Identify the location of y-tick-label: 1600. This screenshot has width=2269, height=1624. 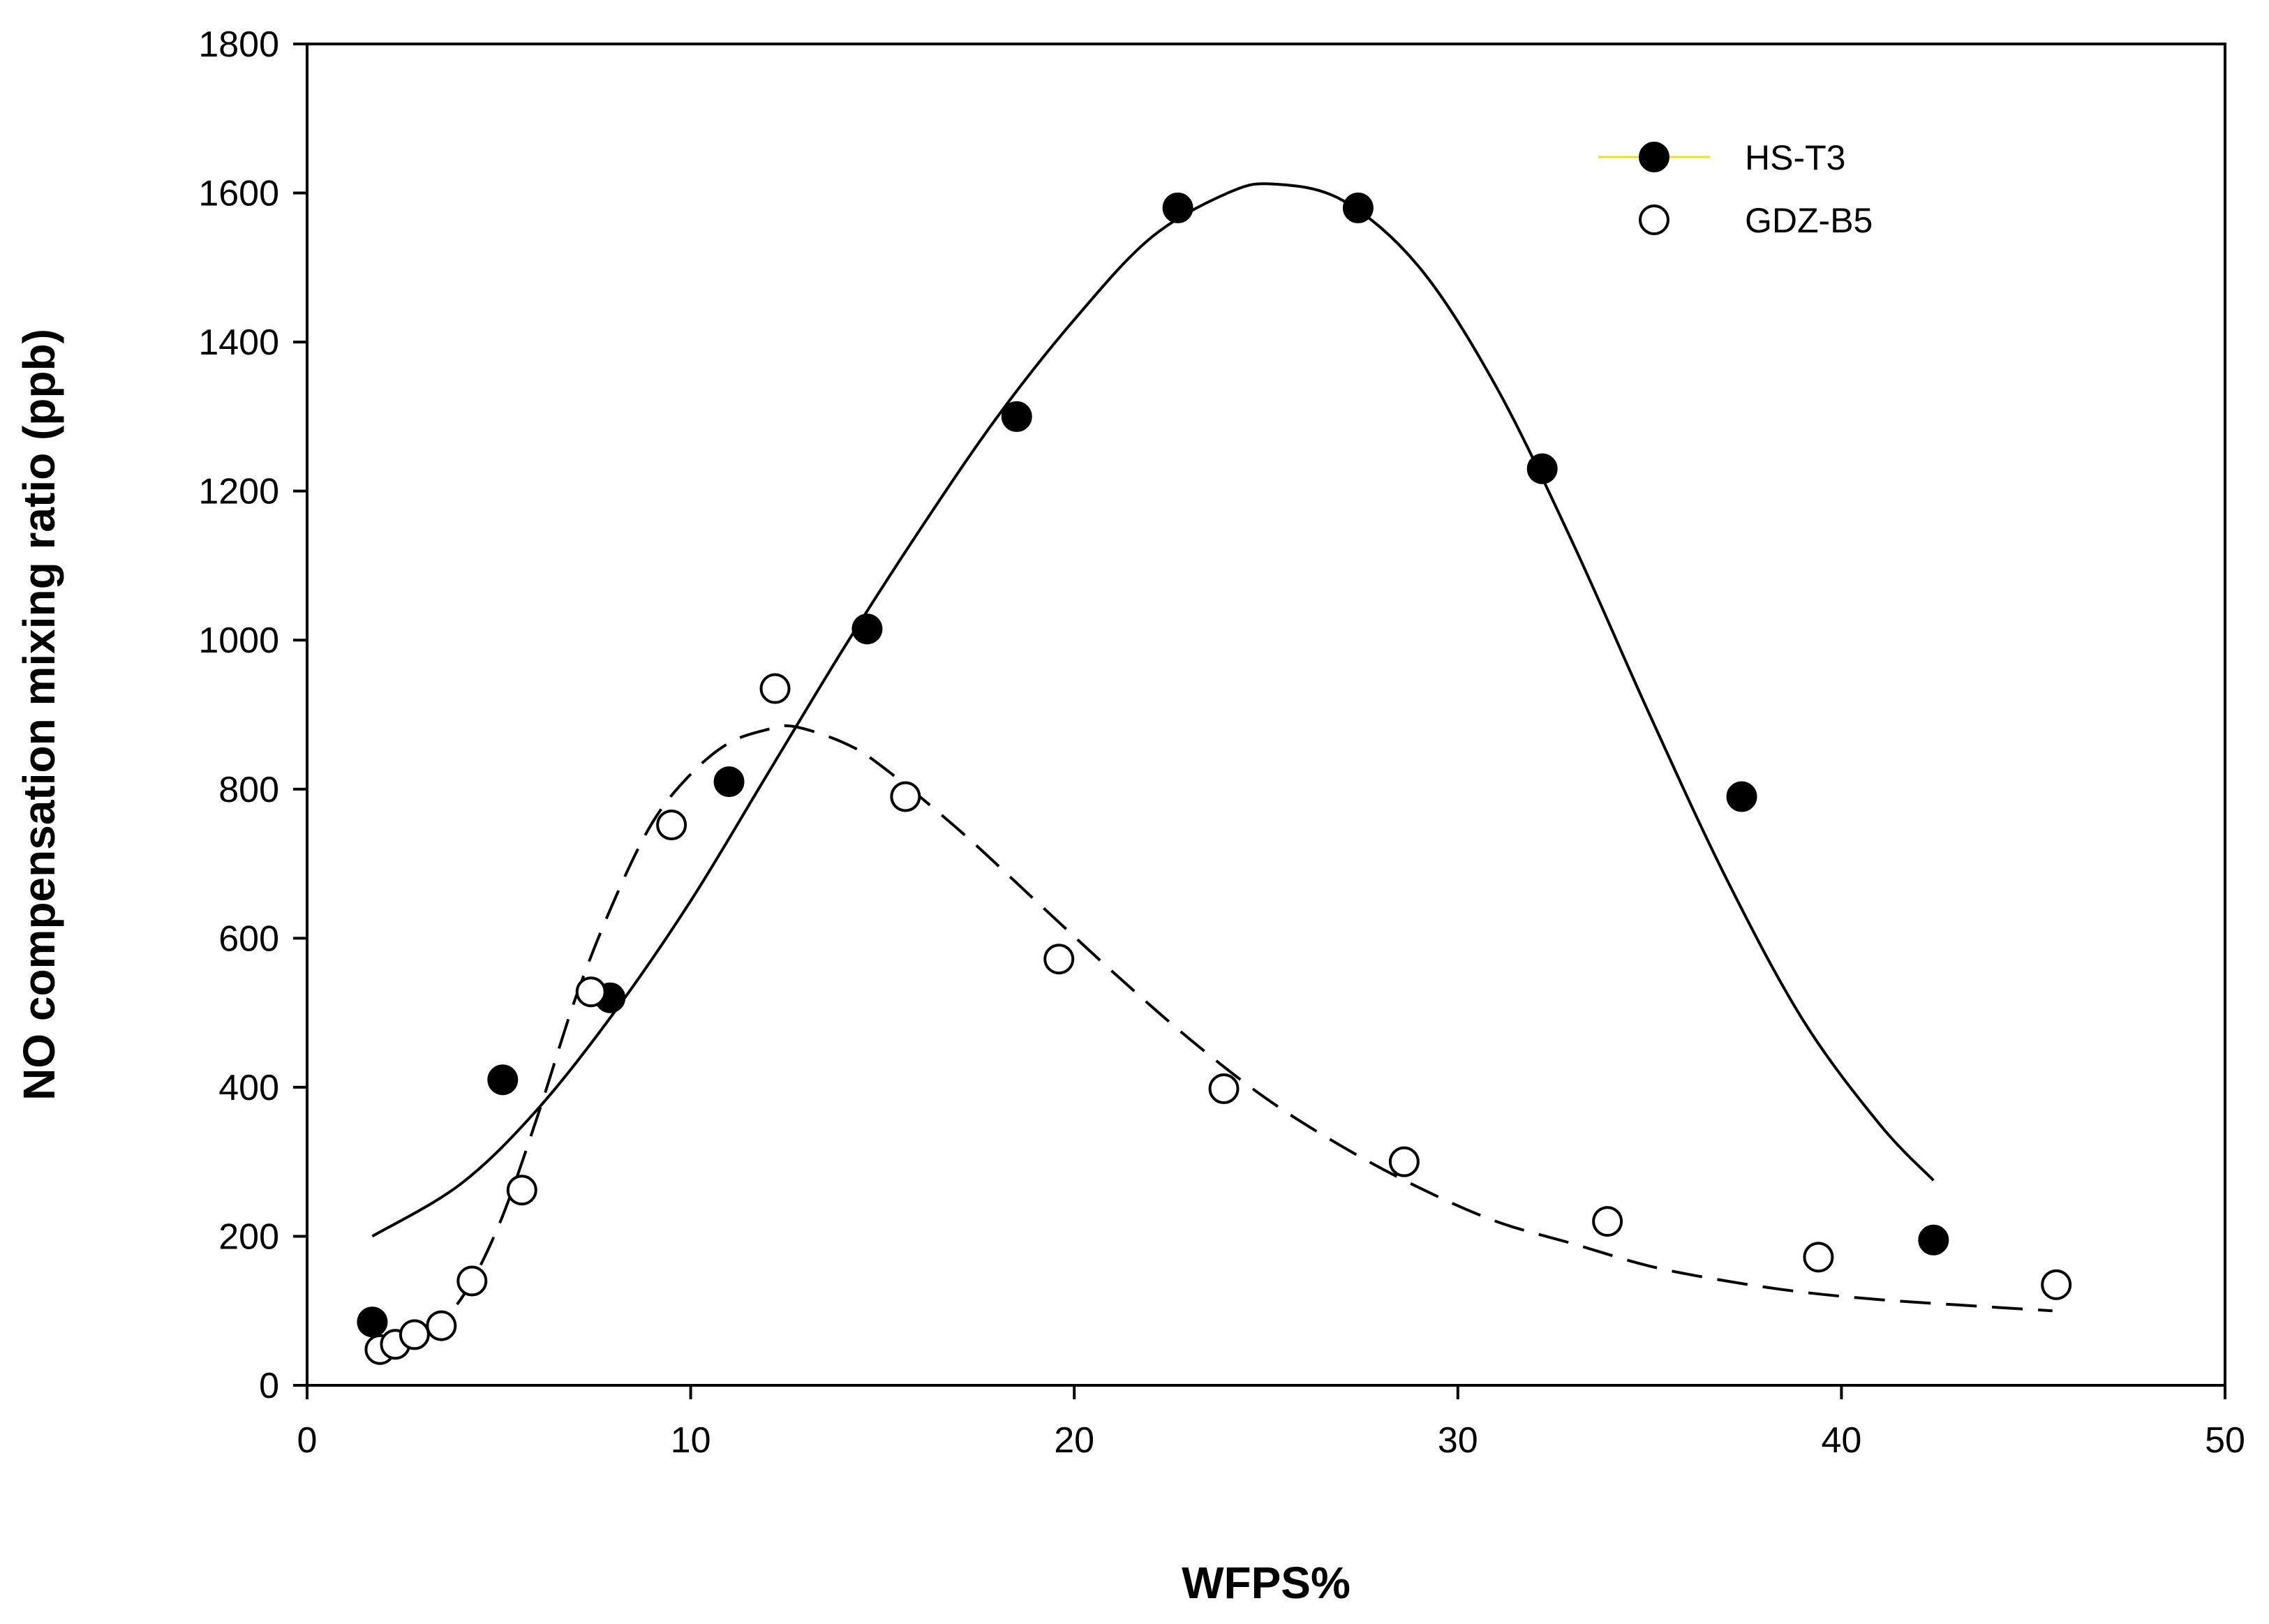
(238, 194).